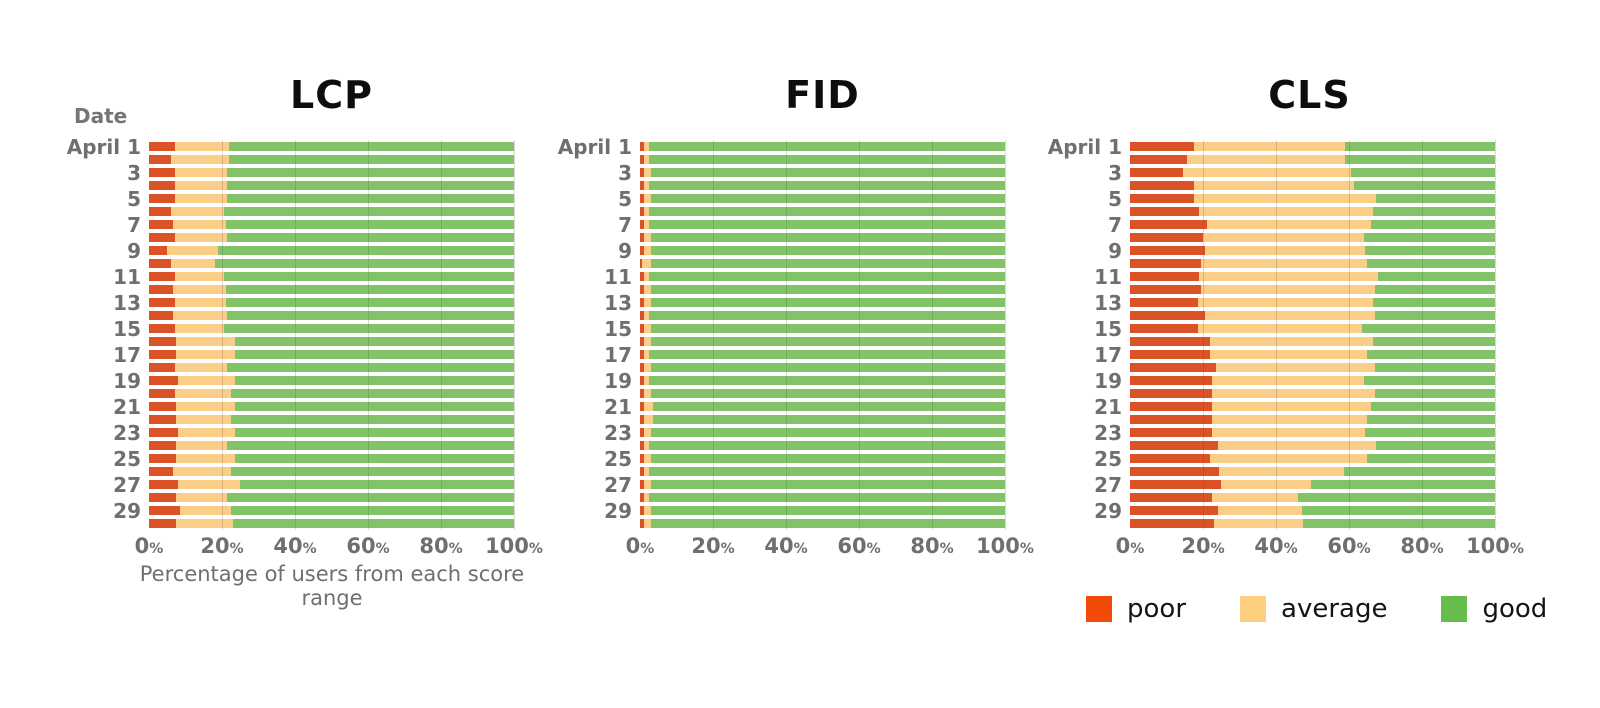 This screenshot has width=1600, height=708. What do you see at coordinates (625, 198) in the screenshot?
I see `y-tick-label: 5` at bounding box center [625, 198].